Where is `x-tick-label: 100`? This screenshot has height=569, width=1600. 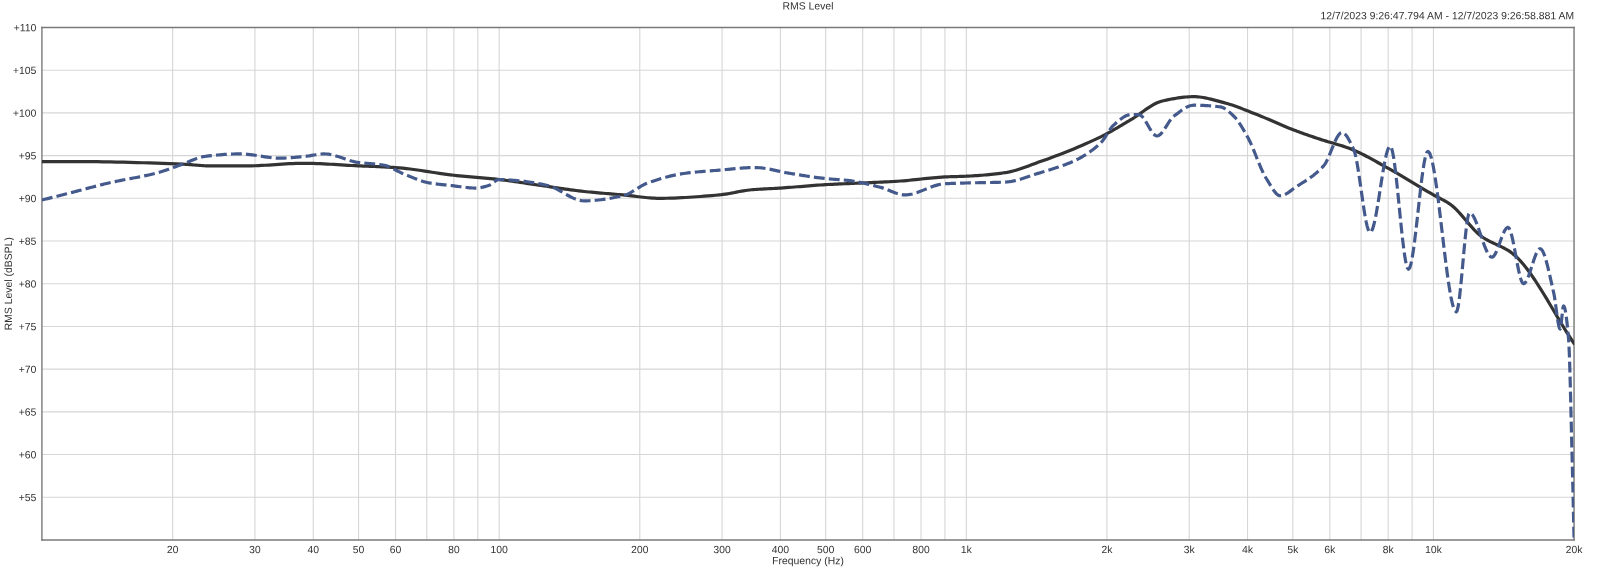 x-tick-label: 100 is located at coordinates (499, 549).